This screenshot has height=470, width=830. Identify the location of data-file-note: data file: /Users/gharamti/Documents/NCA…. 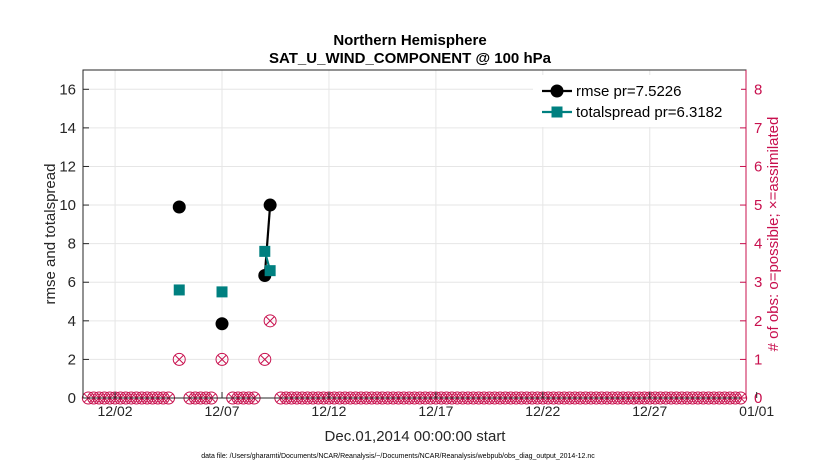
(398, 456).